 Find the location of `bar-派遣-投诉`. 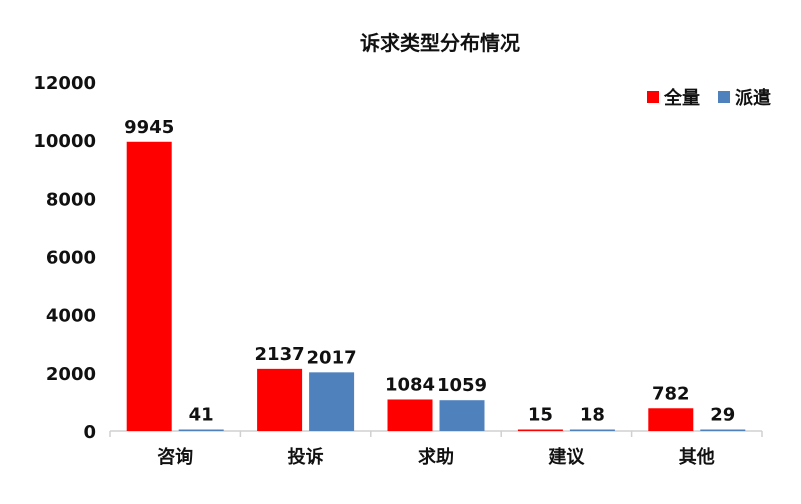

bar-派遣-投诉 is located at coordinates (332, 401).